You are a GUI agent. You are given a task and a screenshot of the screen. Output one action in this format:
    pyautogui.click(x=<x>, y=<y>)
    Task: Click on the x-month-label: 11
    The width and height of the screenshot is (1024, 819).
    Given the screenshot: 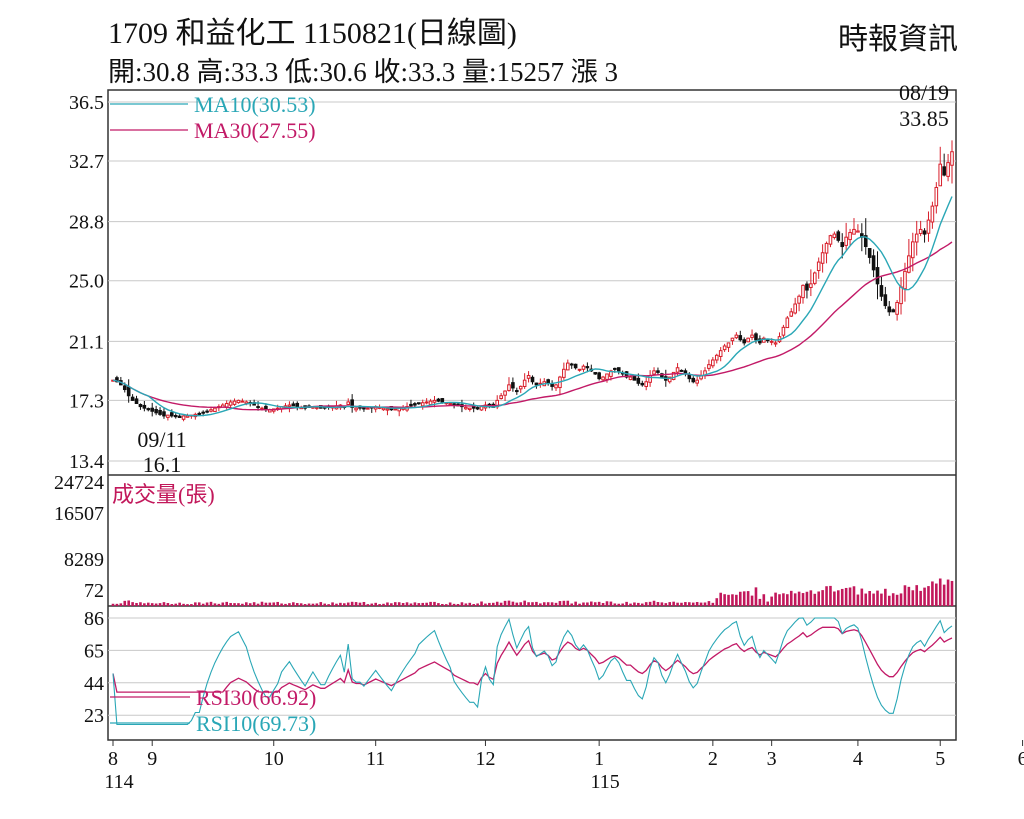 What is the action you would take?
    pyautogui.click(x=375, y=759)
    